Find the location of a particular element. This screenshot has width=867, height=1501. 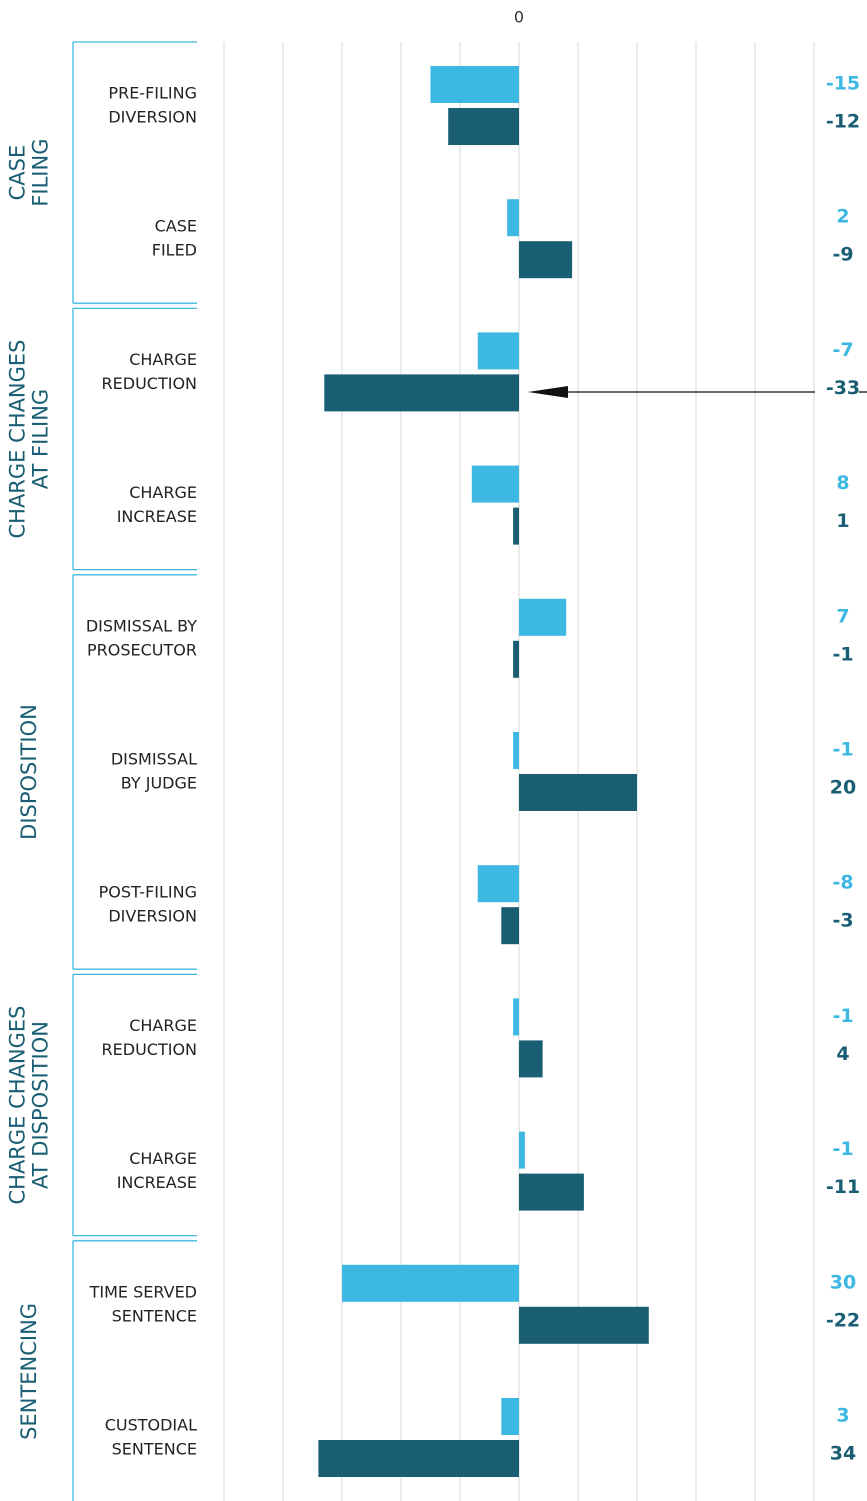

x-tick-label: 0 is located at coordinates (519, 17).